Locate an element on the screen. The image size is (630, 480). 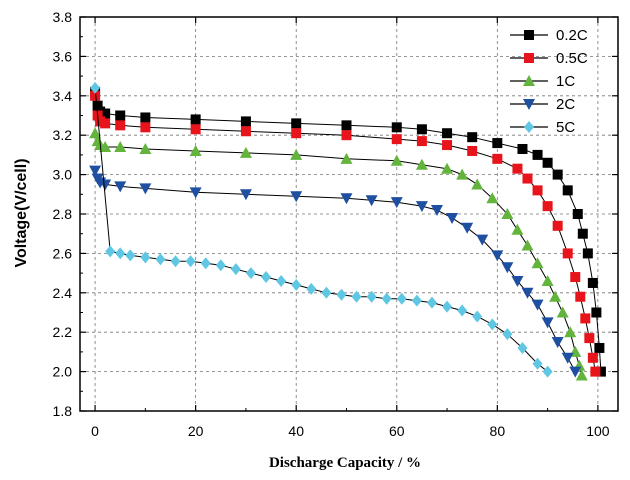
y-tick-label: 3.2 is located at coordinates (63, 135).